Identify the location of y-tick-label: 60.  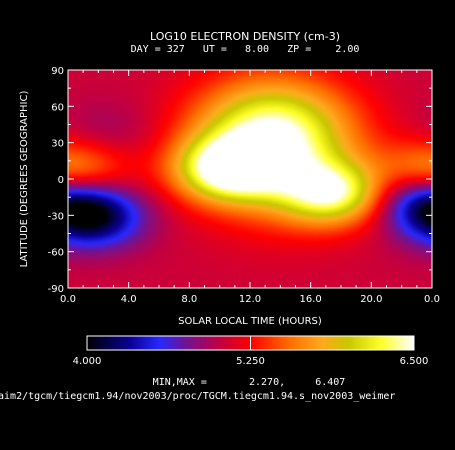
(57, 107).